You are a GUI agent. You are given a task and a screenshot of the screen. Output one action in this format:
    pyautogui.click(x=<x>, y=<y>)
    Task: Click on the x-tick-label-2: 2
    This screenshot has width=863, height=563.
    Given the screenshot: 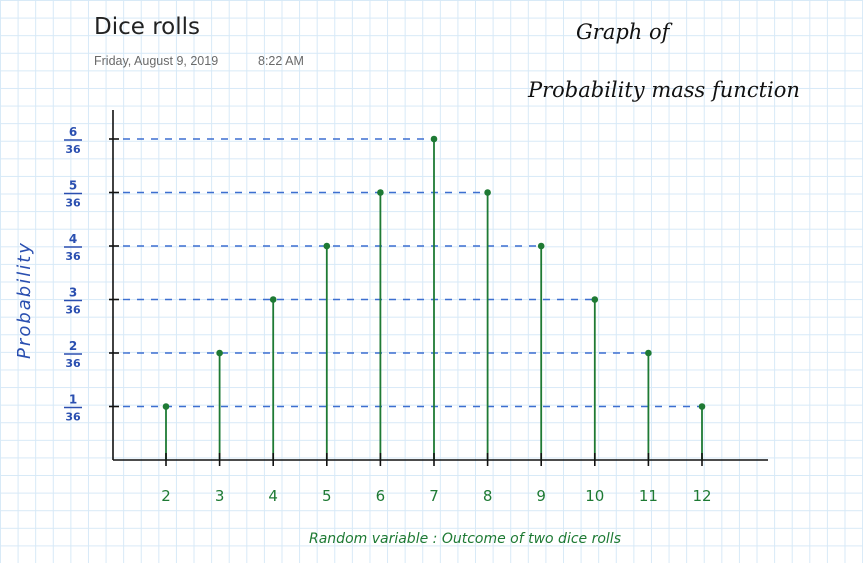 What is the action you would take?
    pyautogui.click(x=166, y=496)
    